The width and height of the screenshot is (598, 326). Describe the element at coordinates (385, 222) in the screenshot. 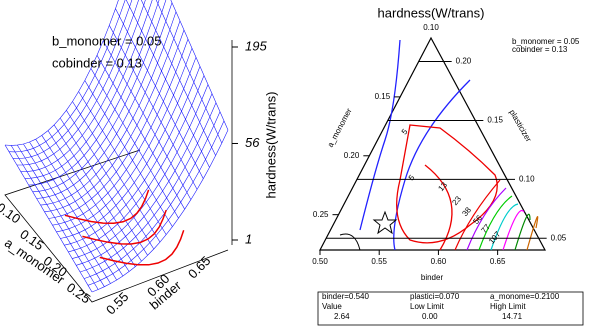

I see `star` at that location.